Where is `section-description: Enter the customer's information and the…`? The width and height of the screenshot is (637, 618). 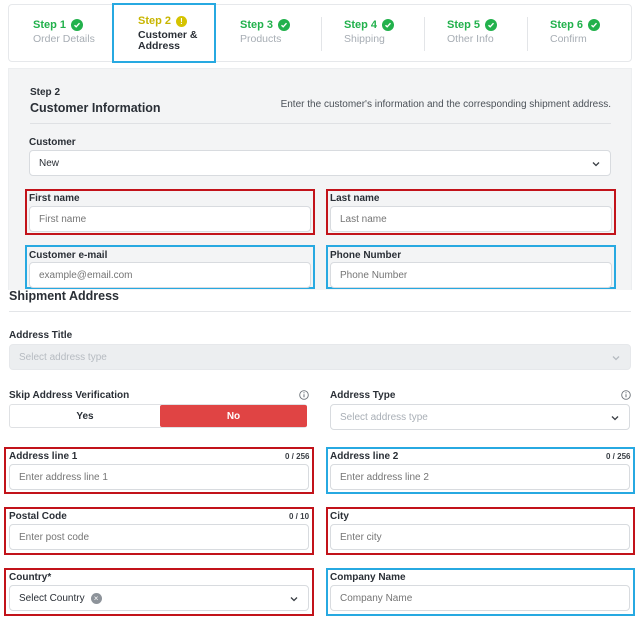
section-description: Enter the customer's information and the… is located at coordinates (445, 104).